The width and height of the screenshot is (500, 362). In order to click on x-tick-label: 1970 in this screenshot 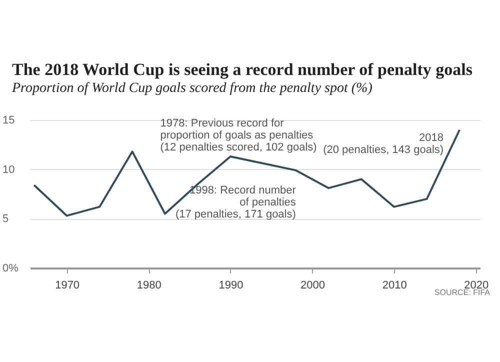, I will do `click(67, 286)`.